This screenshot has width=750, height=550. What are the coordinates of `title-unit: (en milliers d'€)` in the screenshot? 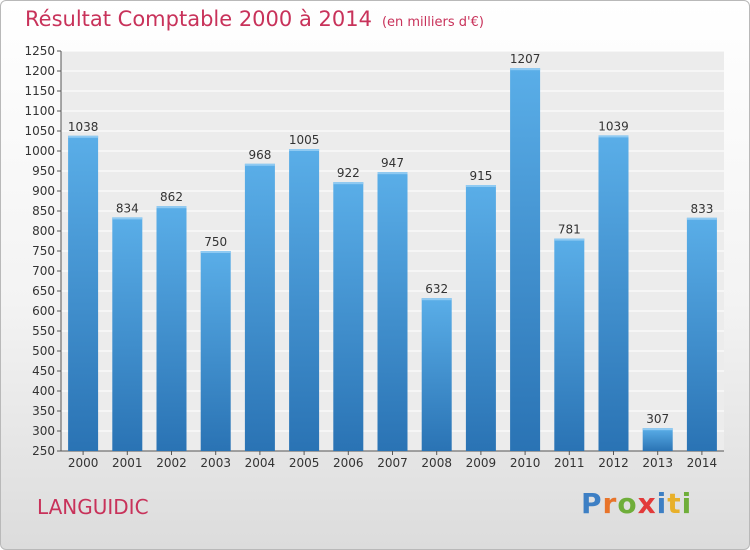 It's located at (432, 22).